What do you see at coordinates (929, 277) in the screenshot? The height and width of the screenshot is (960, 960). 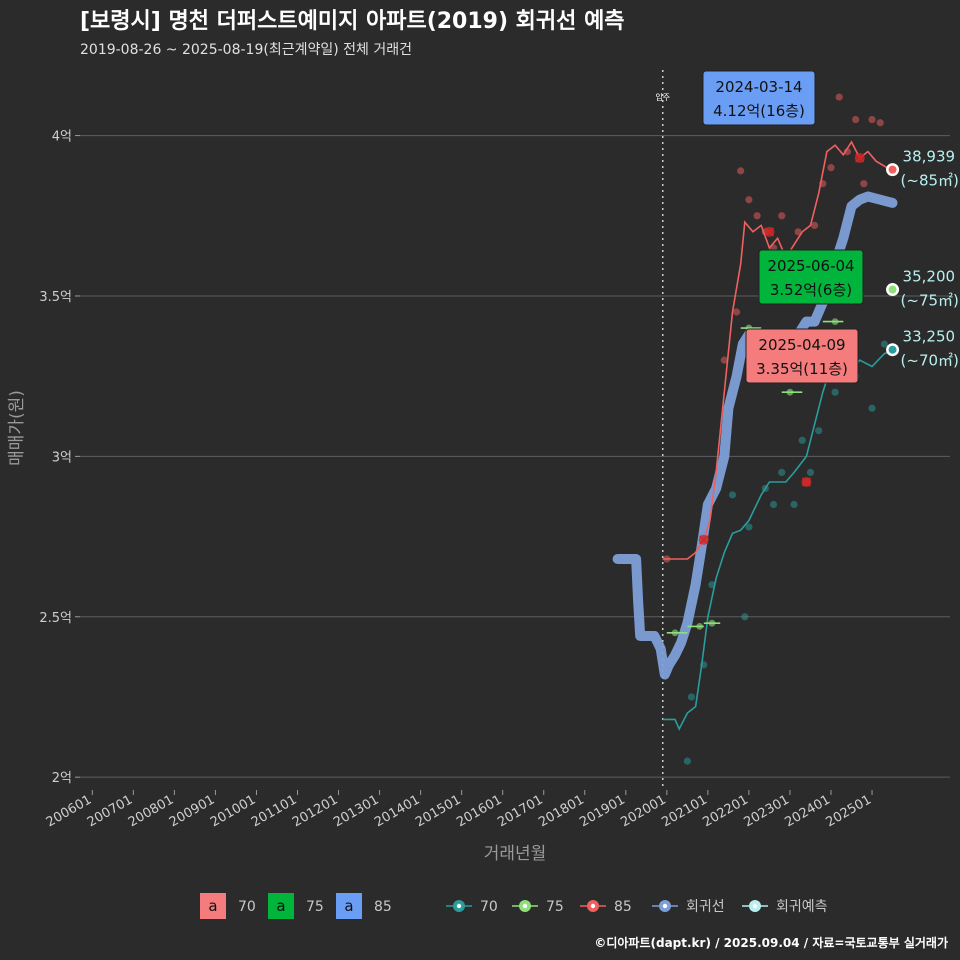 I see `end-value-label: 35,200` at bounding box center [929, 277].